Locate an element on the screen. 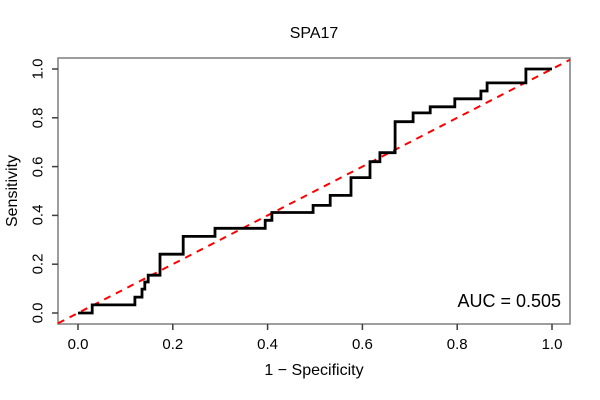  y-tick-label: 1.0 is located at coordinates (38, 69).